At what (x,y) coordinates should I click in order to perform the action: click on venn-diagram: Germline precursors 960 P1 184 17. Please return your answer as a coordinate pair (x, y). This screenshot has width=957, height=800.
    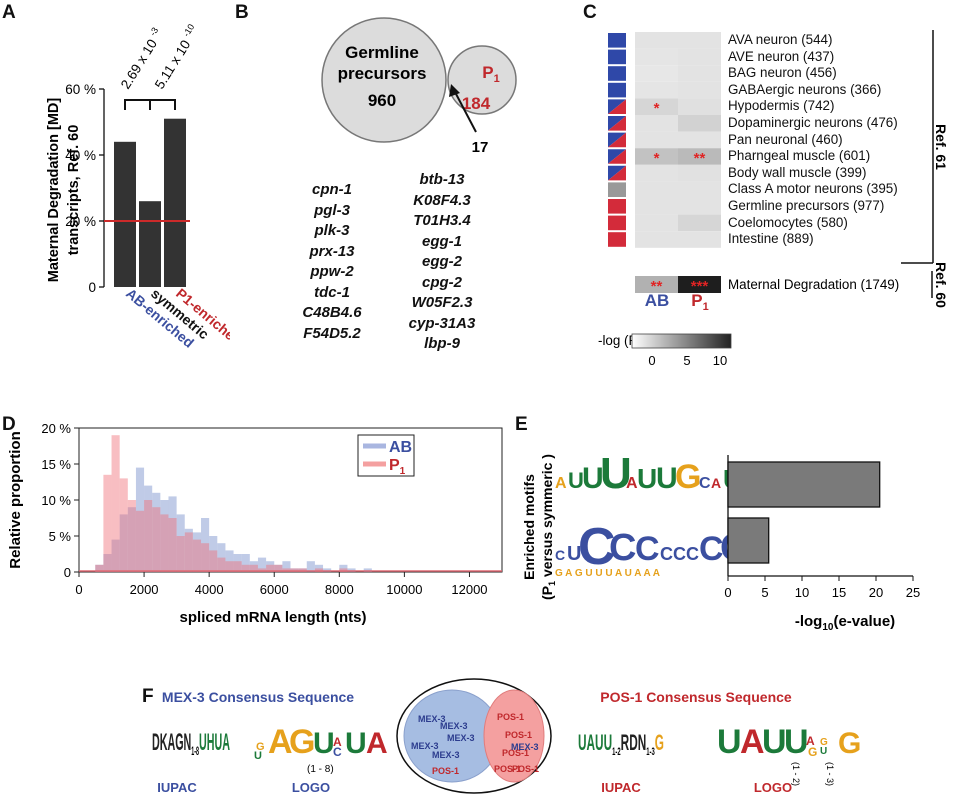
    Looking at the image, I should click on (419, 86).